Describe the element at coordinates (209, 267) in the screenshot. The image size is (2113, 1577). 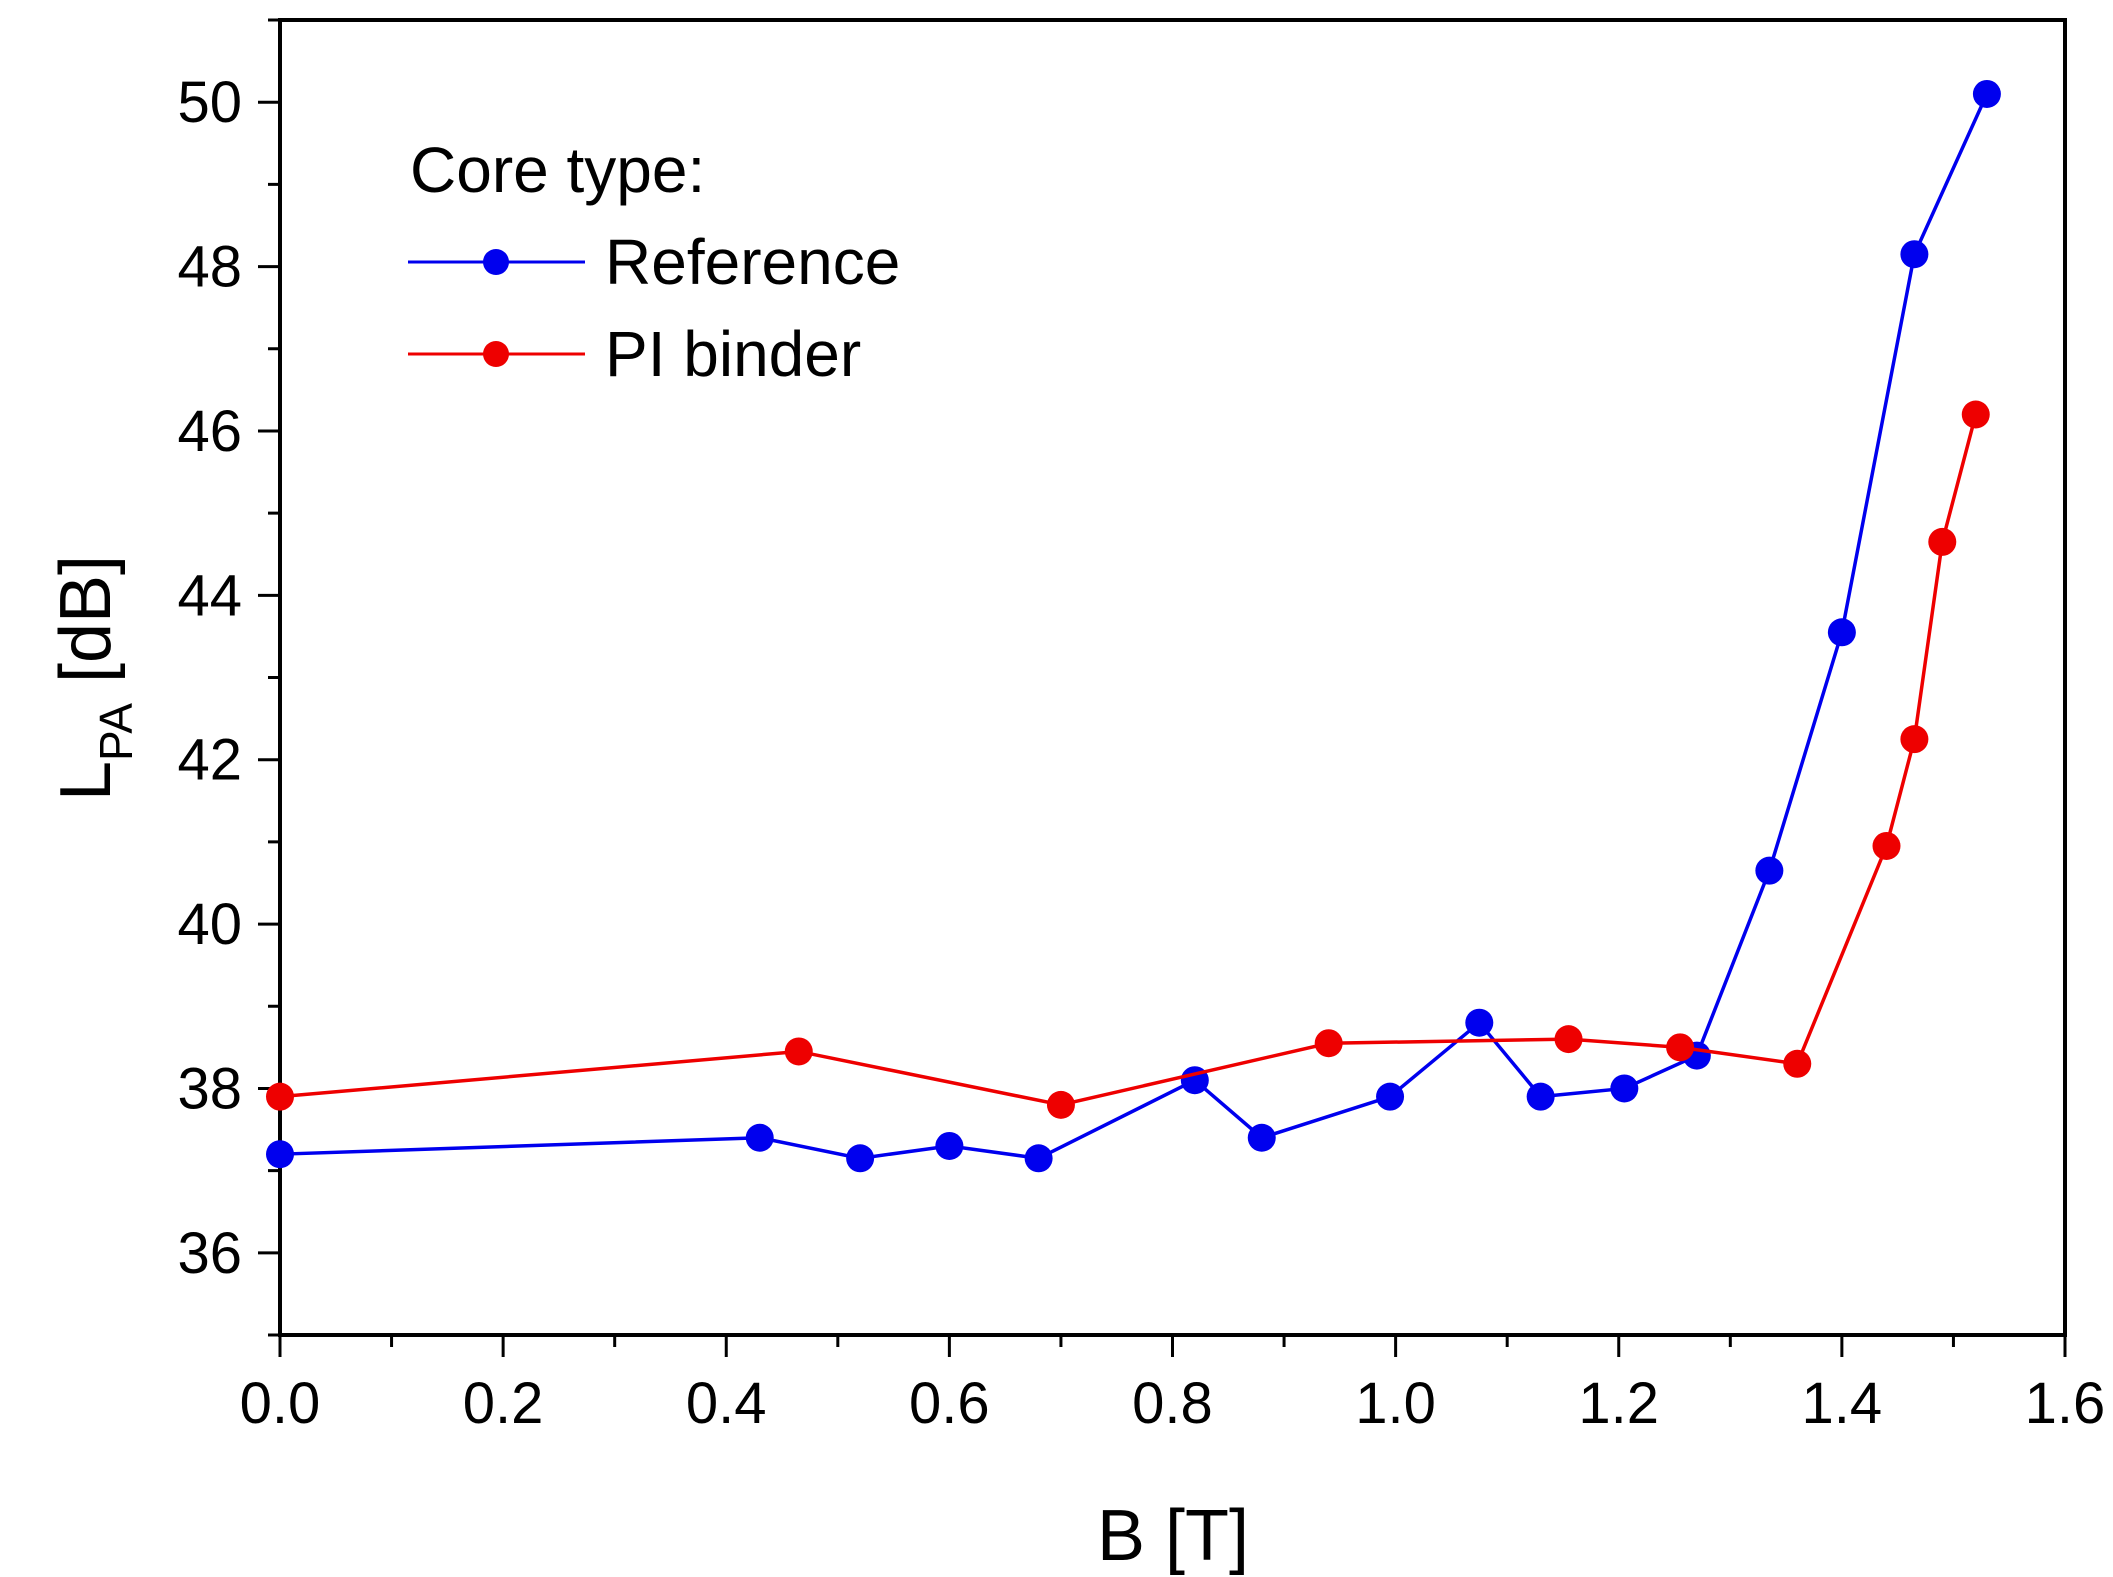
I see `y-tick-label: 48` at that location.